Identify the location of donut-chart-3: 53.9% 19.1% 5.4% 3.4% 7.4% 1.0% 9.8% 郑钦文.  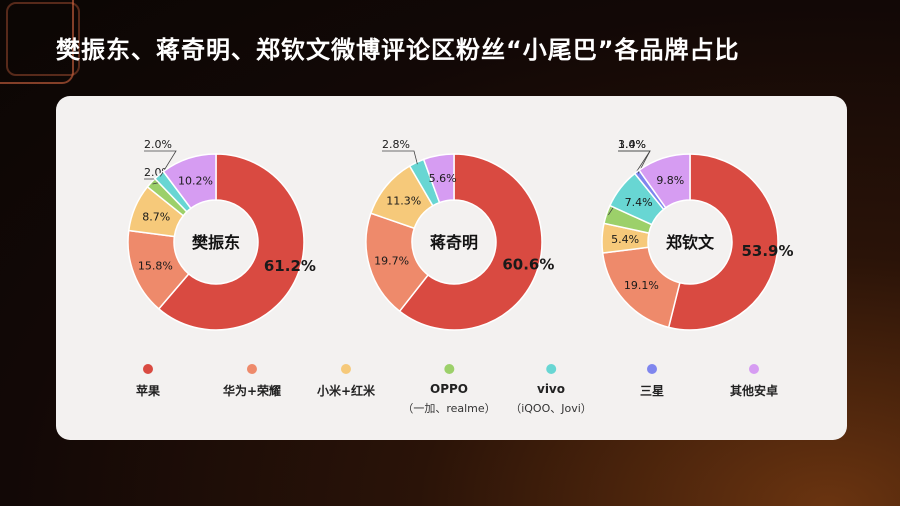
(697, 234).